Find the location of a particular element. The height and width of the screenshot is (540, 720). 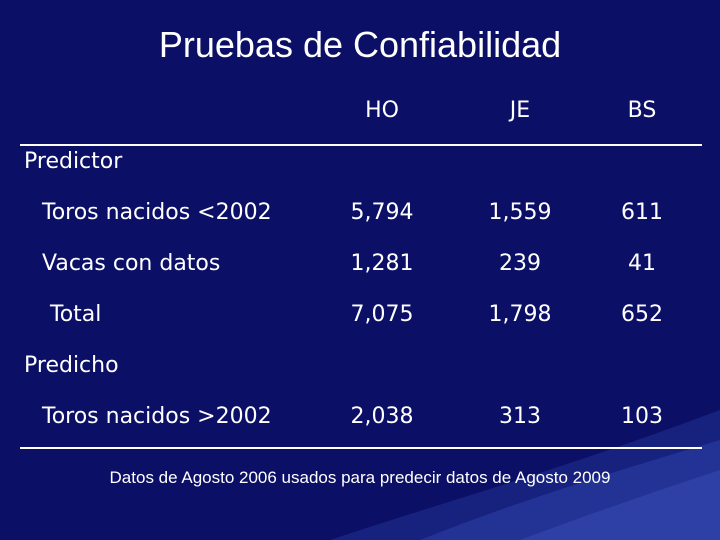

table-cell: 239 is located at coordinates (520, 263).